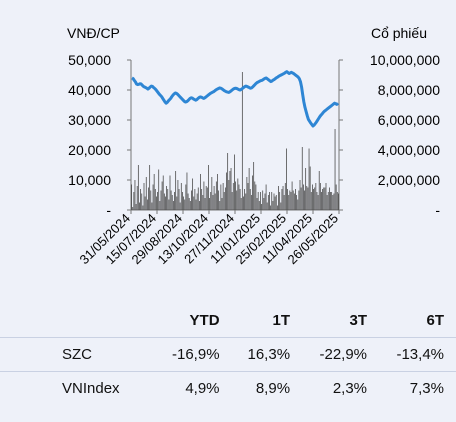 The image size is (456, 422). What do you see at coordinates (399, 33) in the screenshot?
I see `right-axis-title: Cổ phiếu` at bounding box center [399, 33].